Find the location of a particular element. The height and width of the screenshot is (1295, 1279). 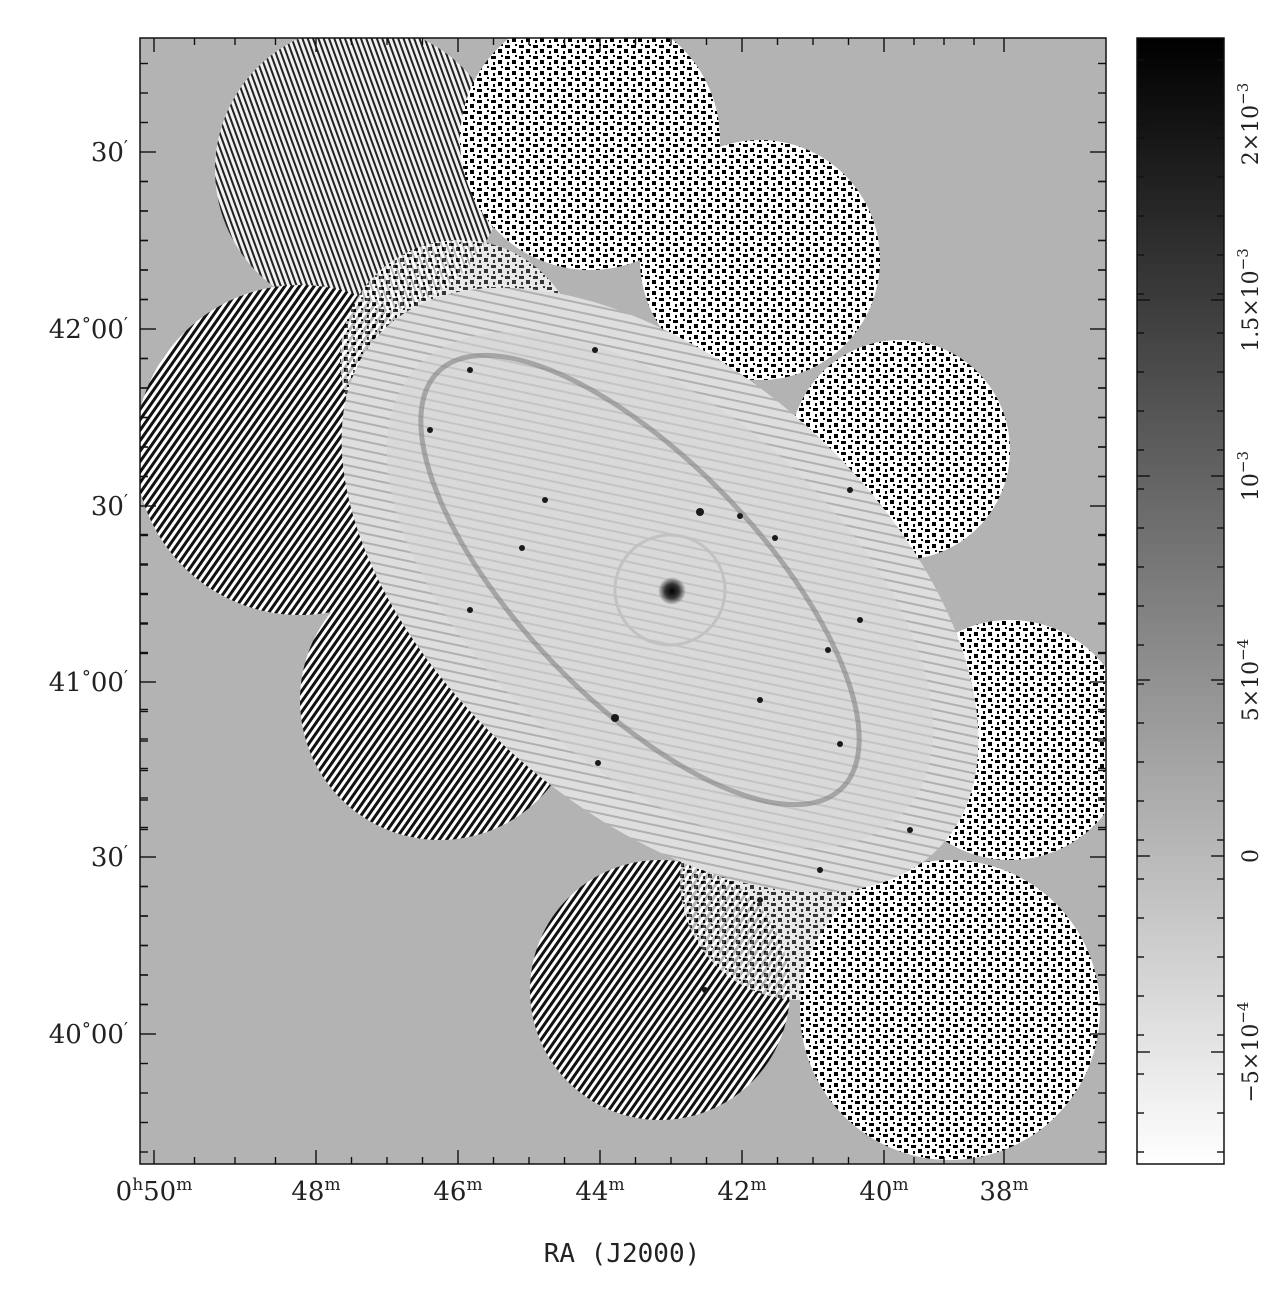

ra-tick-label: 44m is located at coordinates (599, 1191).